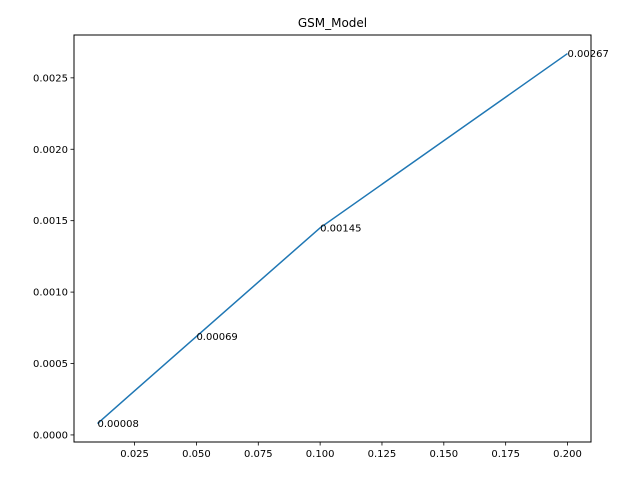  Describe the element at coordinates (340, 228) in the screenshot. I see `data-label: 0.00145` at that location.